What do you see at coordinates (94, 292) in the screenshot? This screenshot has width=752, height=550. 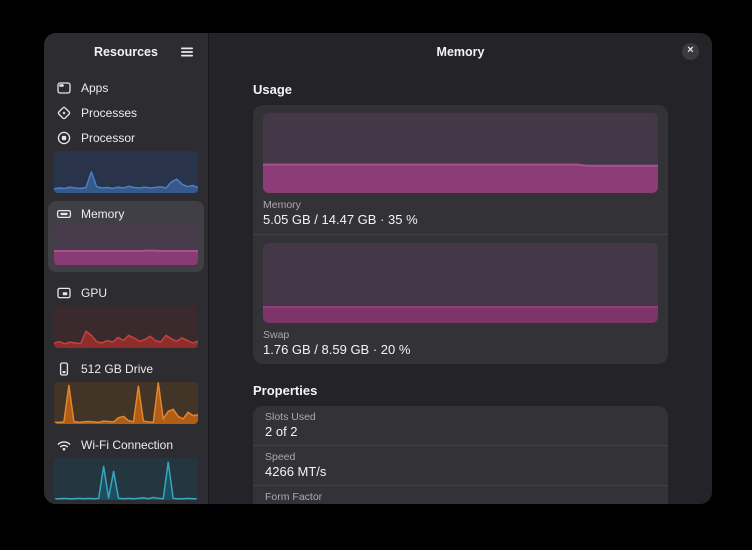 I see `sidebar-item-label: GPU` at bounding box center [94, 292].